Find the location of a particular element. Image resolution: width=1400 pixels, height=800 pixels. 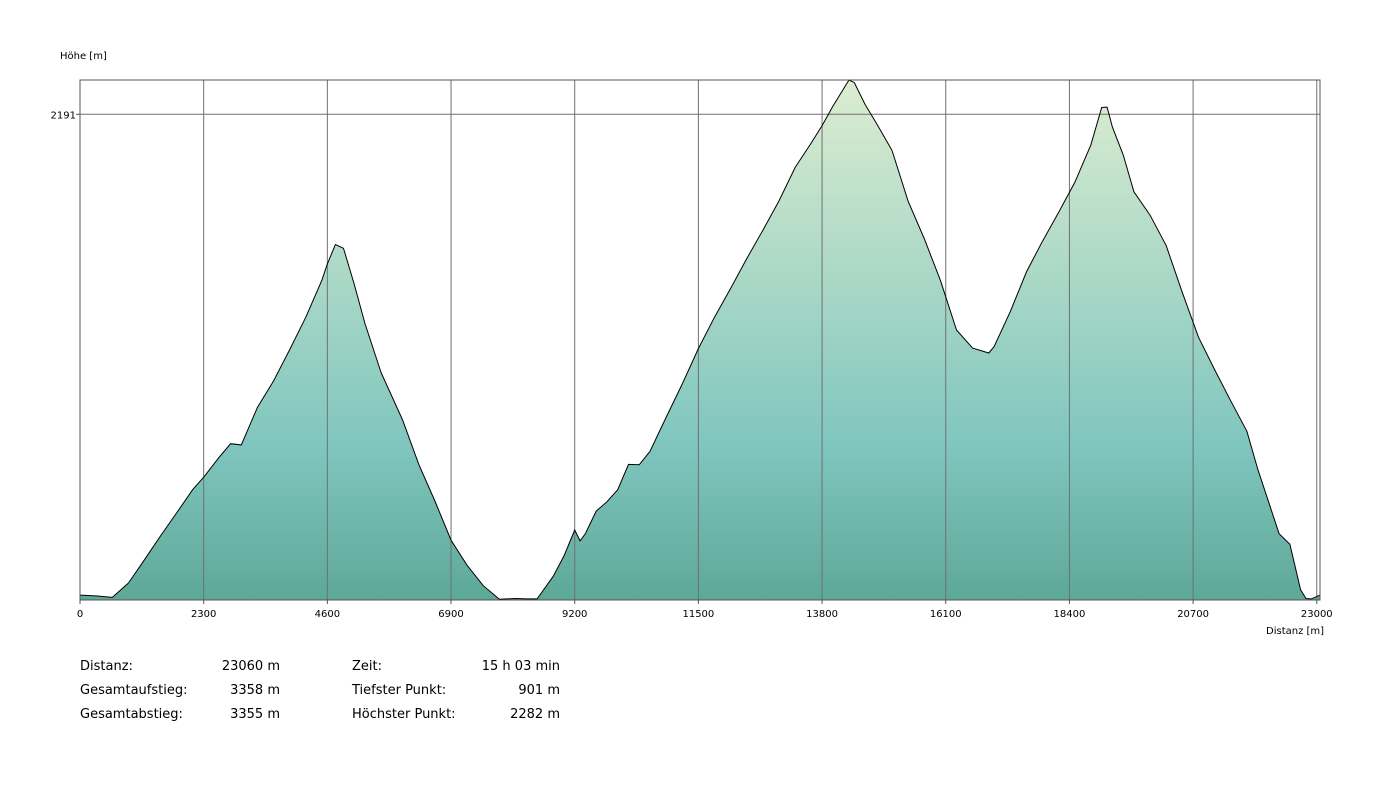

x-tick-label: 9200 is located at coordinates (574, 614).